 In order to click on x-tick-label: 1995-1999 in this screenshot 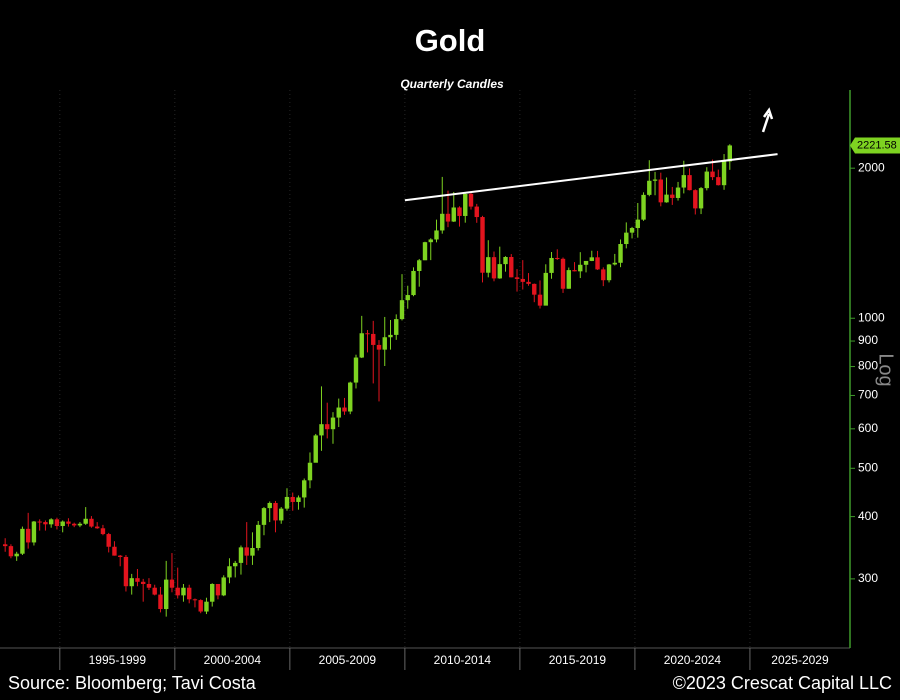, I will do `click(118, 660)`.